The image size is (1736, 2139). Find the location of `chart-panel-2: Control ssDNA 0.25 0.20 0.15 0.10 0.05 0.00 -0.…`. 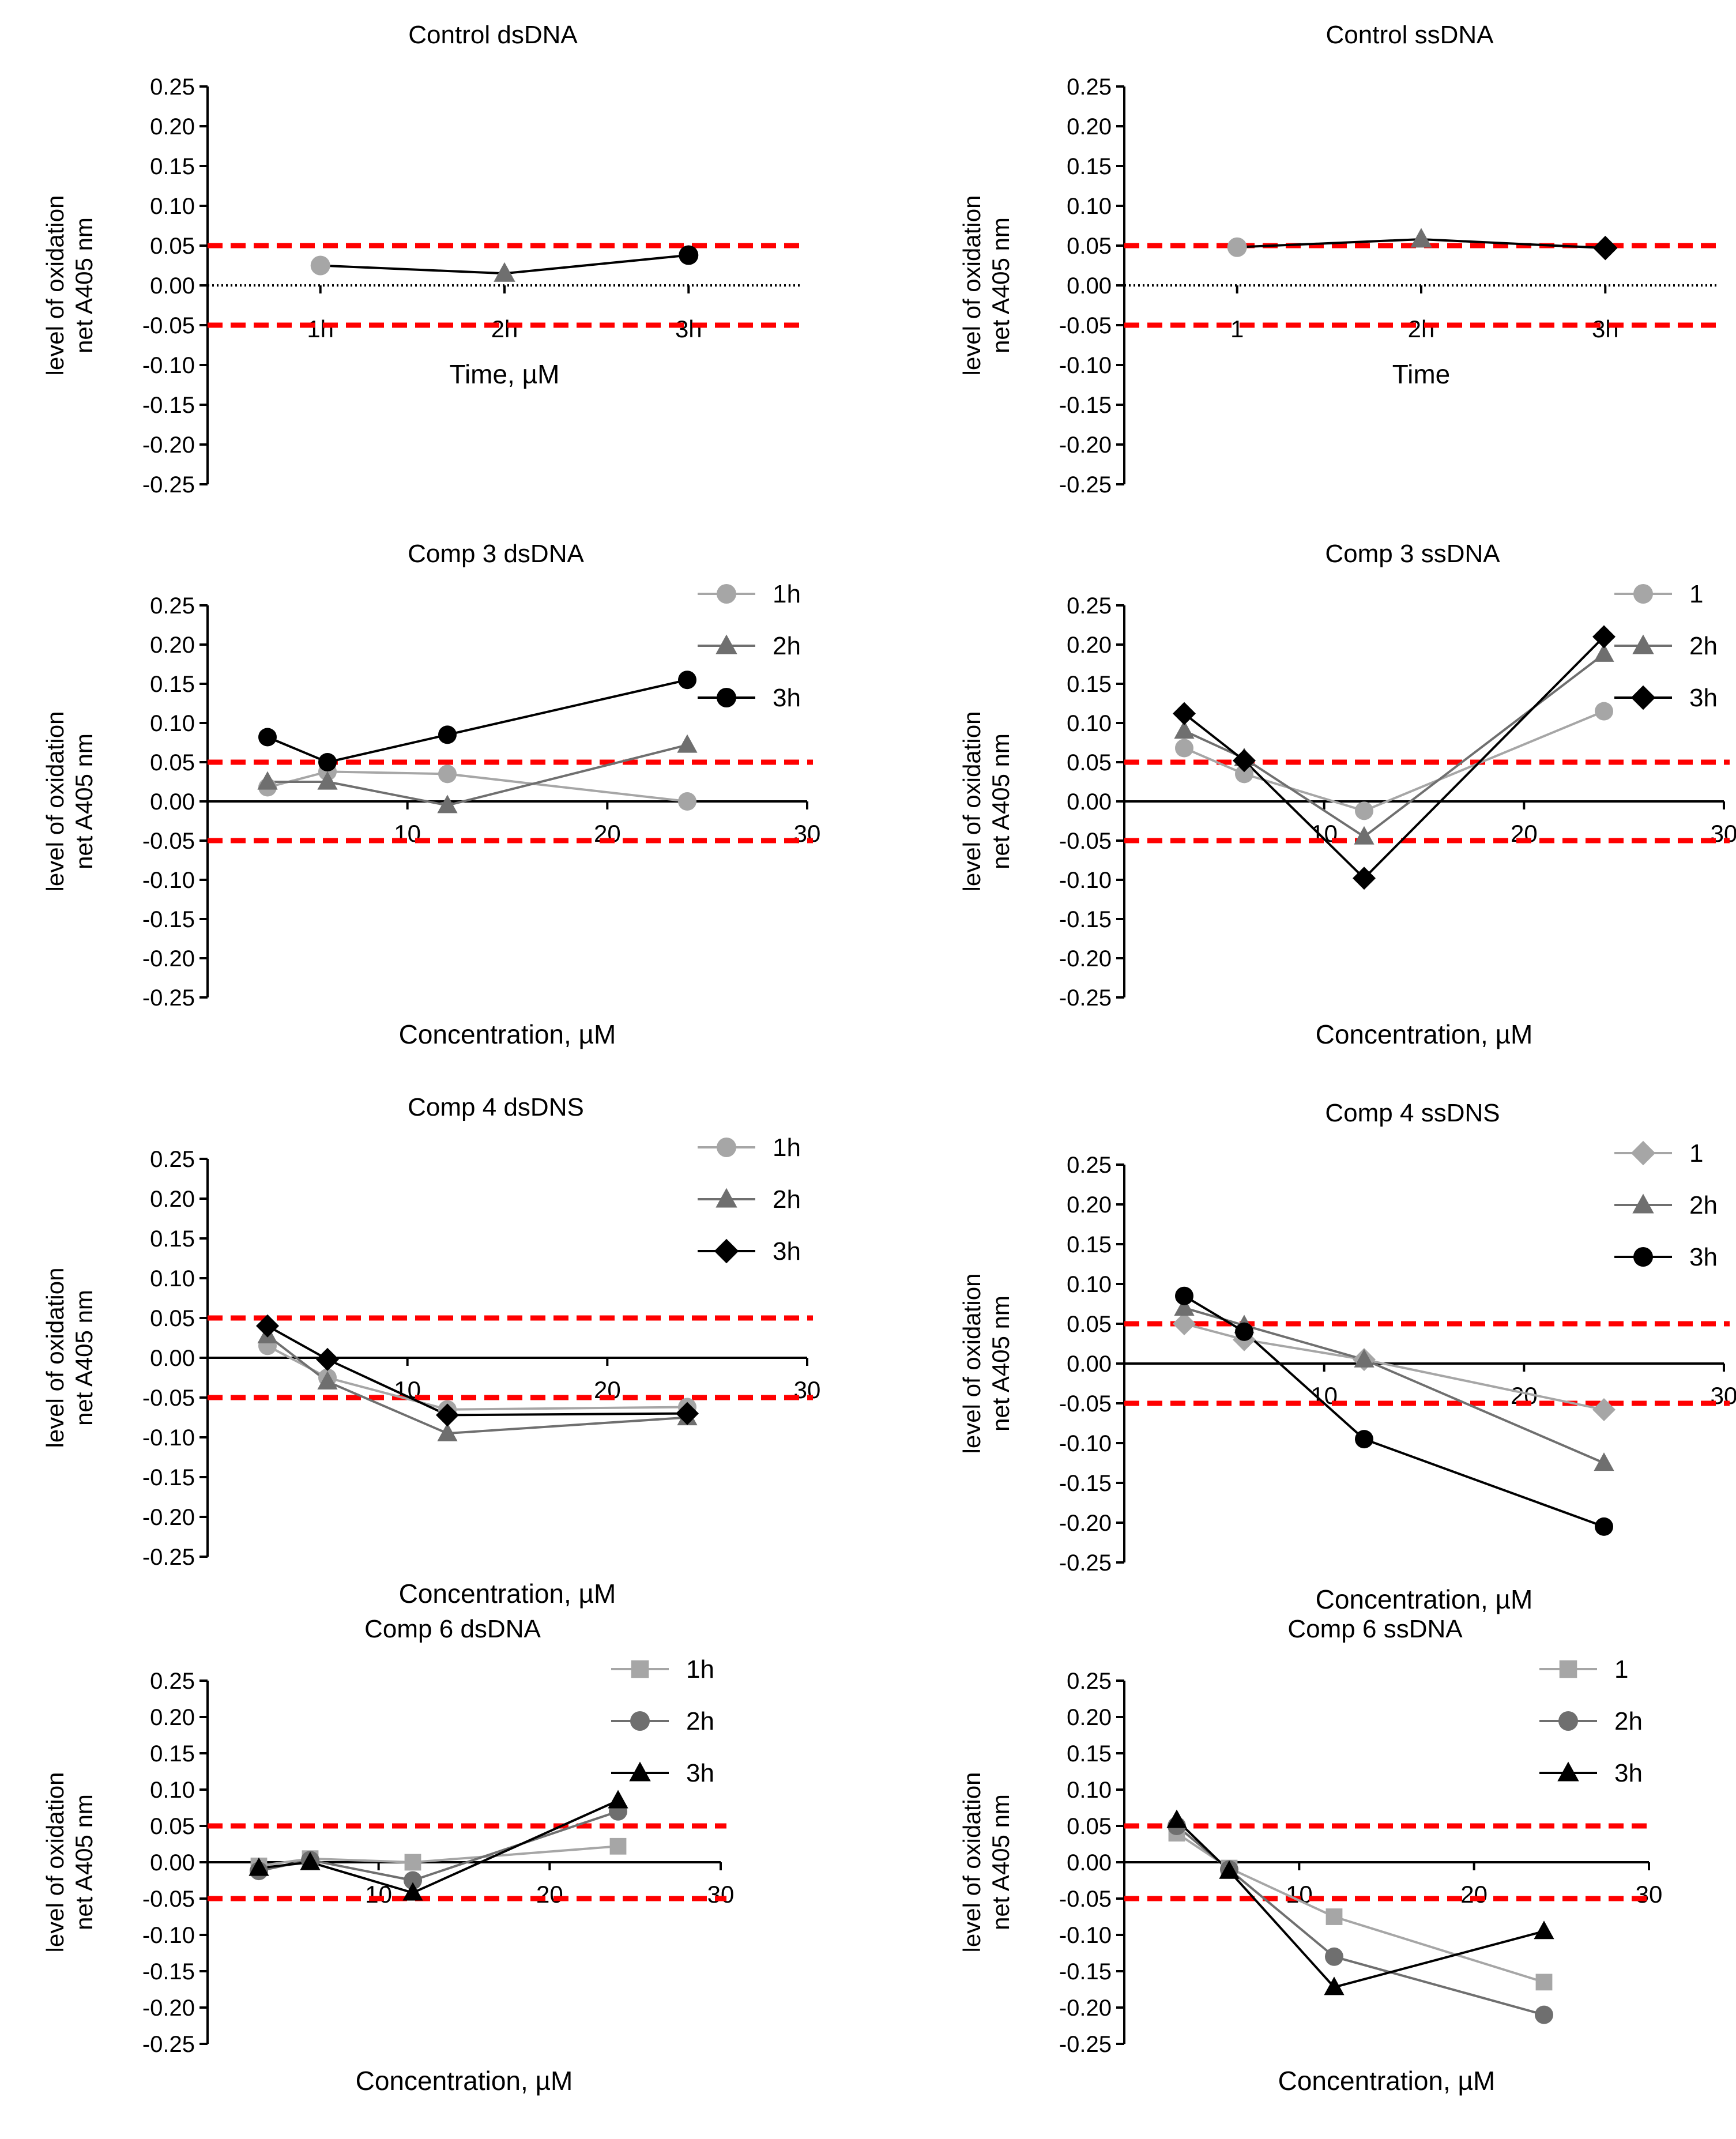

chart-panel-2: Control ssDNA 0.25 0.20 0.15 0.10 0.05 0.00 -0.… is located at coordinates (1341, 260).